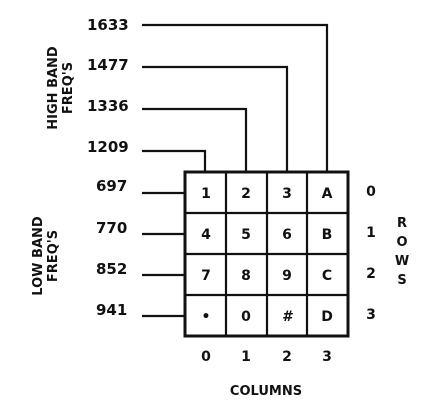  Describe the element at coordinates (246, 276) in the screenshot. I see `key-8: 8` at that location.